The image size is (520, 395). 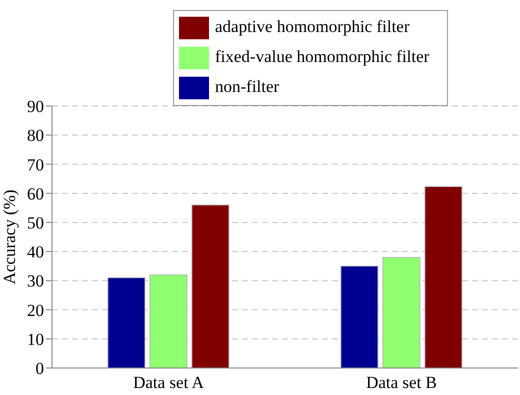 What do you see at coordinates (401, 382) in the screenshot?
I see `x-tick-label: Data set B` at bounding box center [401, 382].